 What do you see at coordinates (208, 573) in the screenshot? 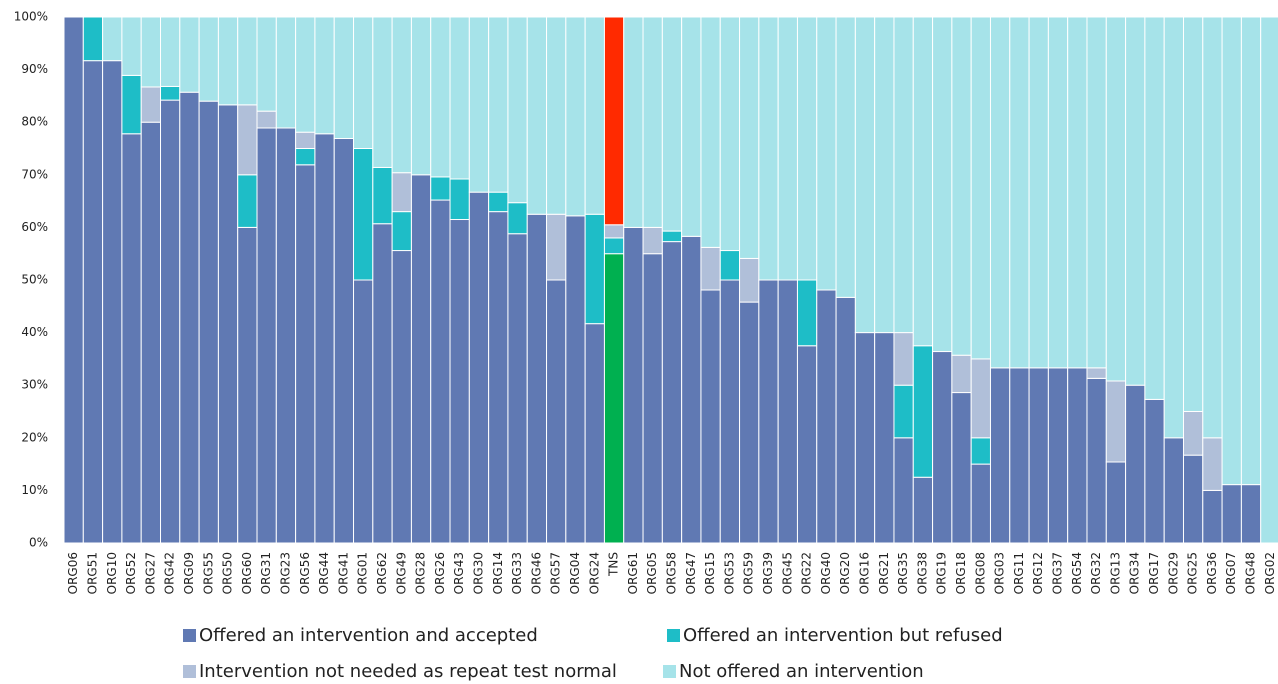
I see `x-tick-label: ORG55` at bounding box center [208, 573].